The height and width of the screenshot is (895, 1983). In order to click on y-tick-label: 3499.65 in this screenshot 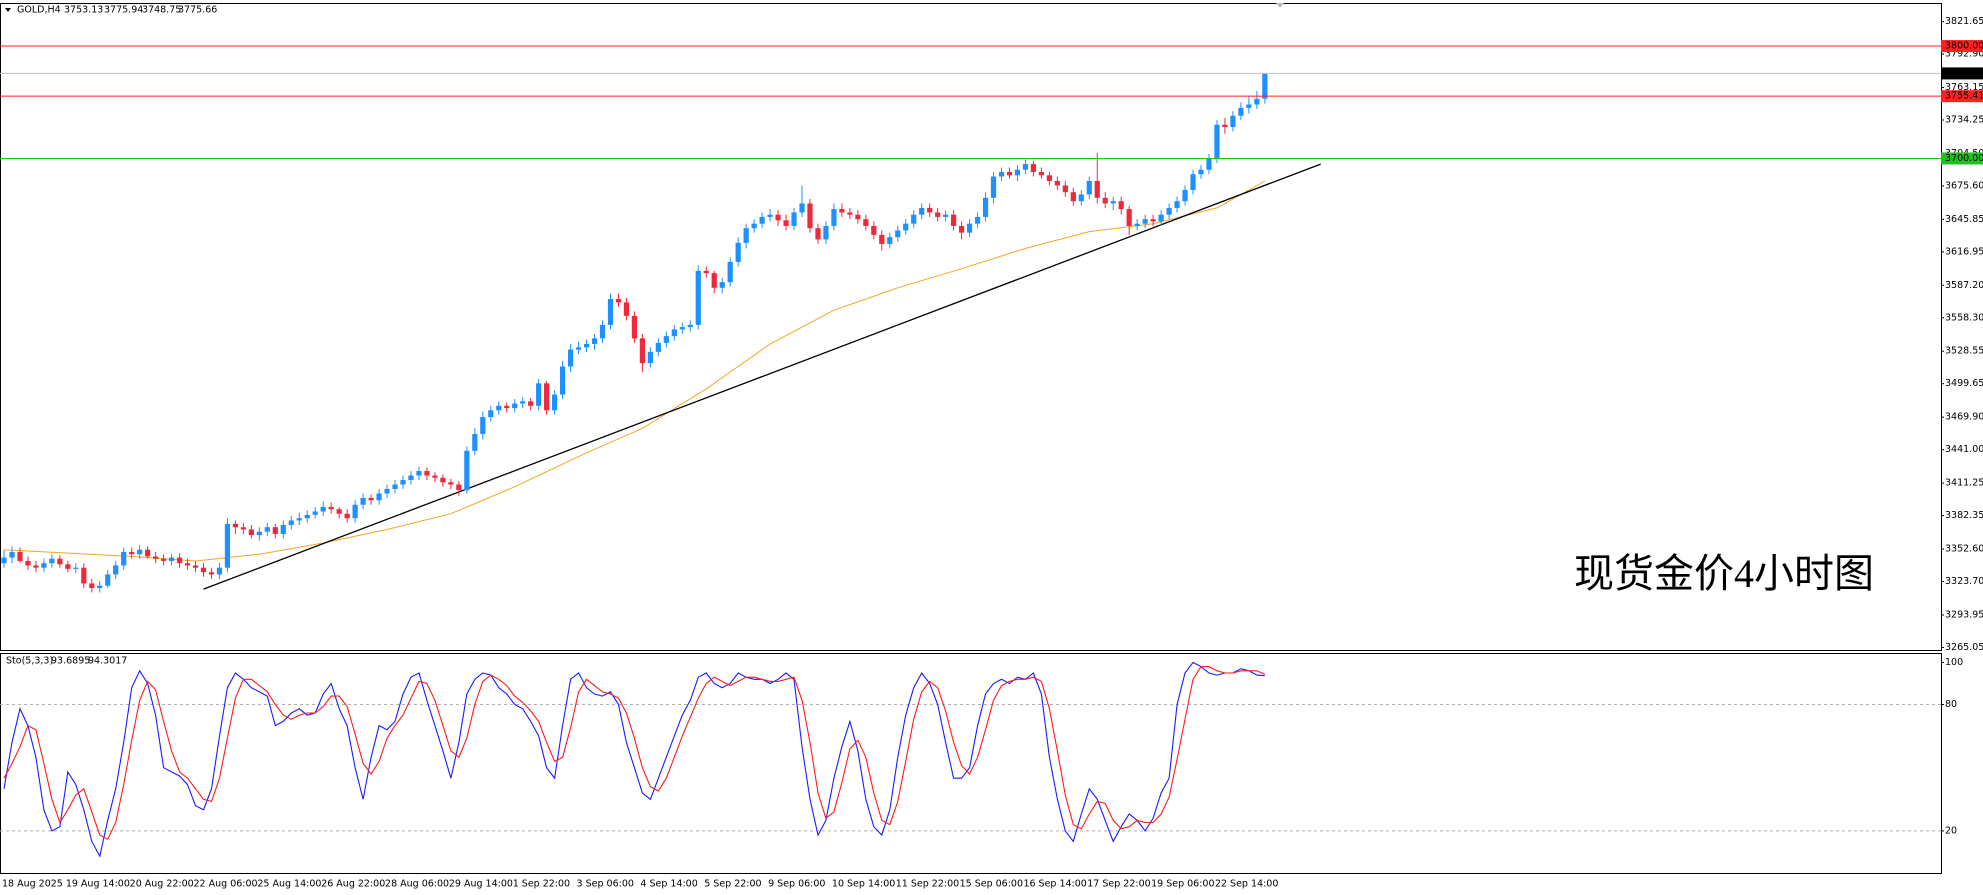, I will do `click(1964, 383)`.